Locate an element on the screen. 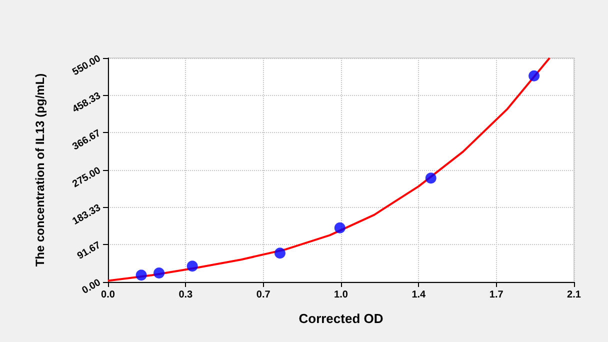 This screenshot has height=342, width=608. x-tick-label: 0.7 is located at coordinates (263, 295).